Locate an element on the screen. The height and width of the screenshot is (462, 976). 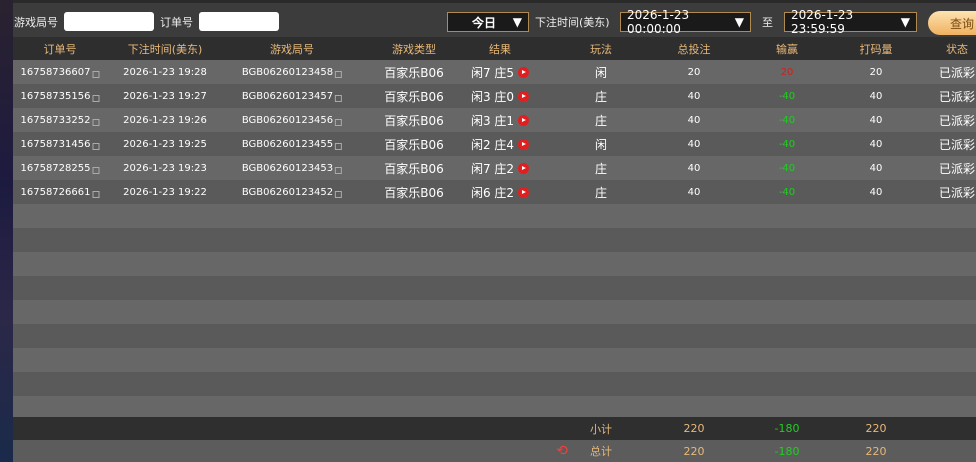
win-loss-text: 20 is located at coordinates (787, 72).